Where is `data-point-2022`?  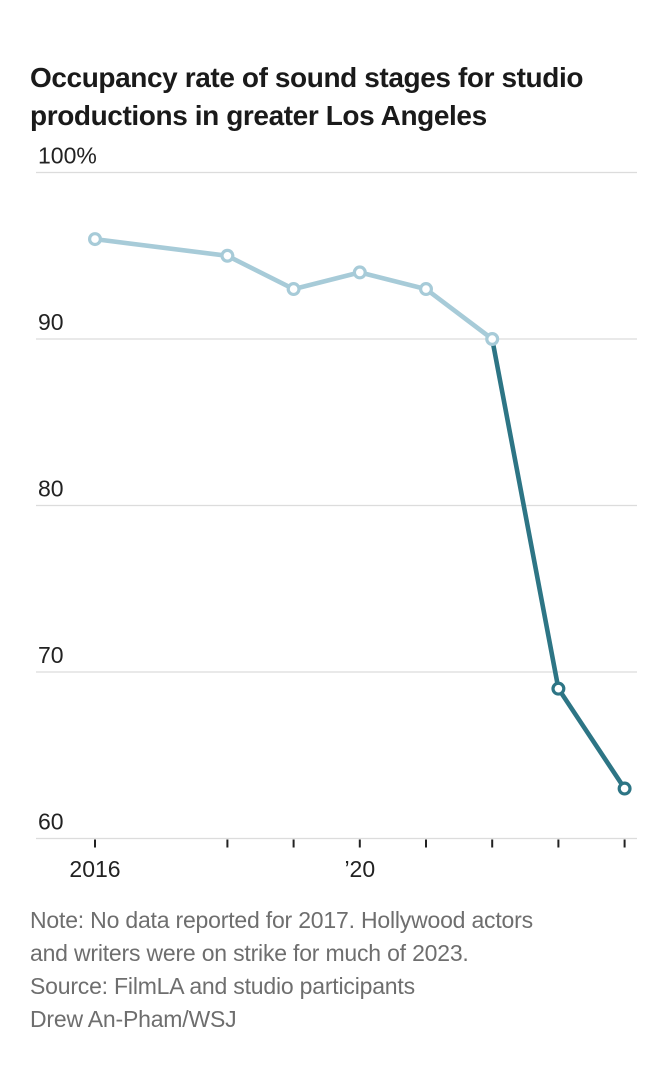 data-point-2022 is located at coordinates (492, 339).